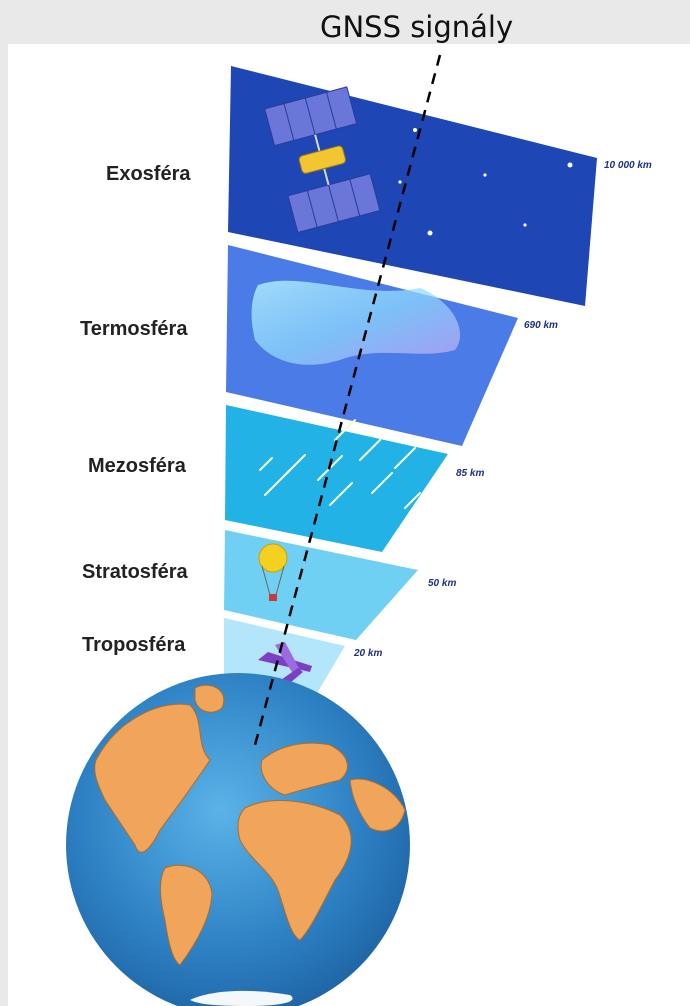 The height and width of the screenshot is (1006, 690). What do you see at coordinates (273, 572) in the screenshot?
I see `balloon-icon` at bounding box center [273, 572].